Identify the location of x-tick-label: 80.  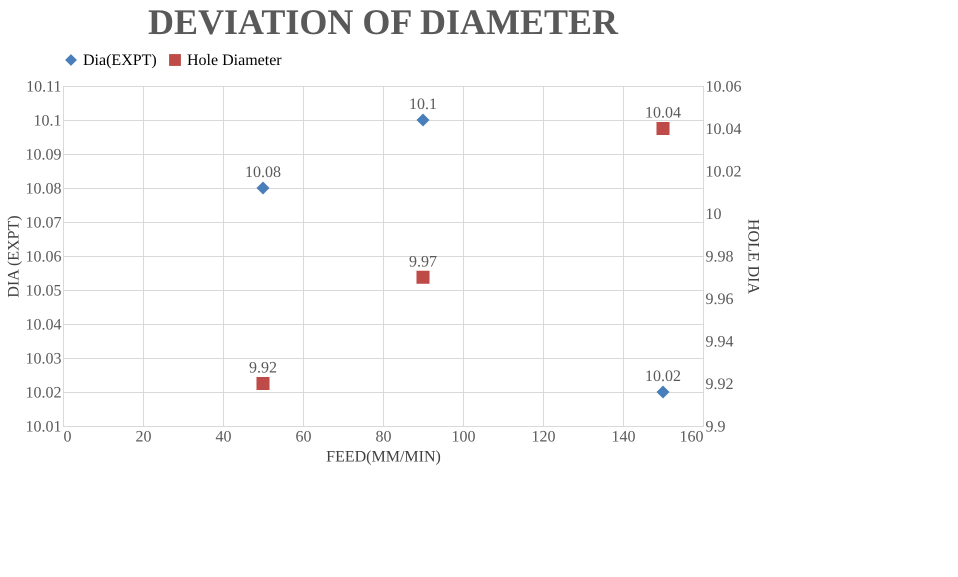
(384, 437).